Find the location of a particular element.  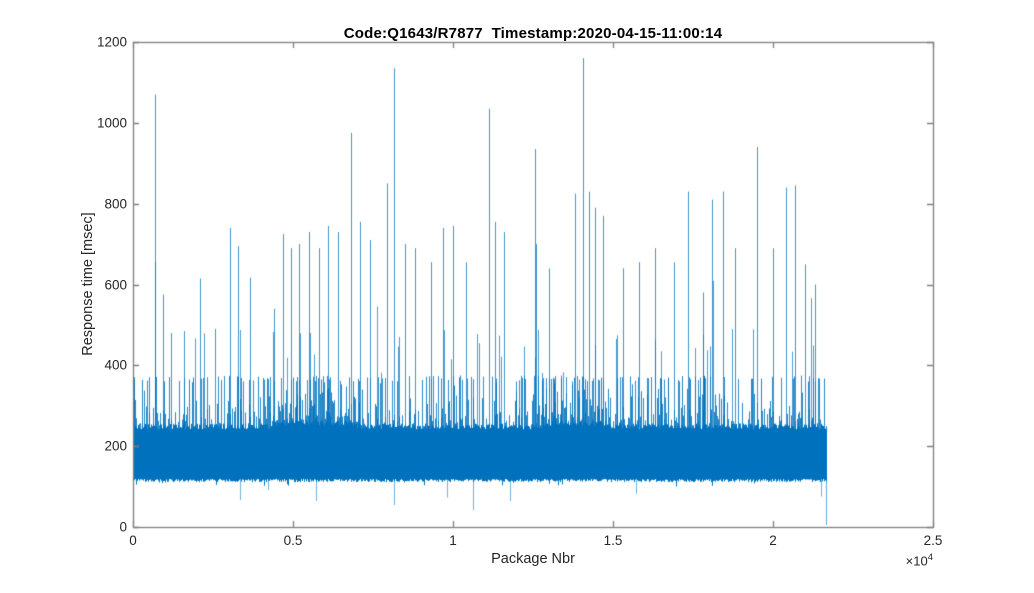

y-tick-label: 1200 is located at coordinates (111, 42).